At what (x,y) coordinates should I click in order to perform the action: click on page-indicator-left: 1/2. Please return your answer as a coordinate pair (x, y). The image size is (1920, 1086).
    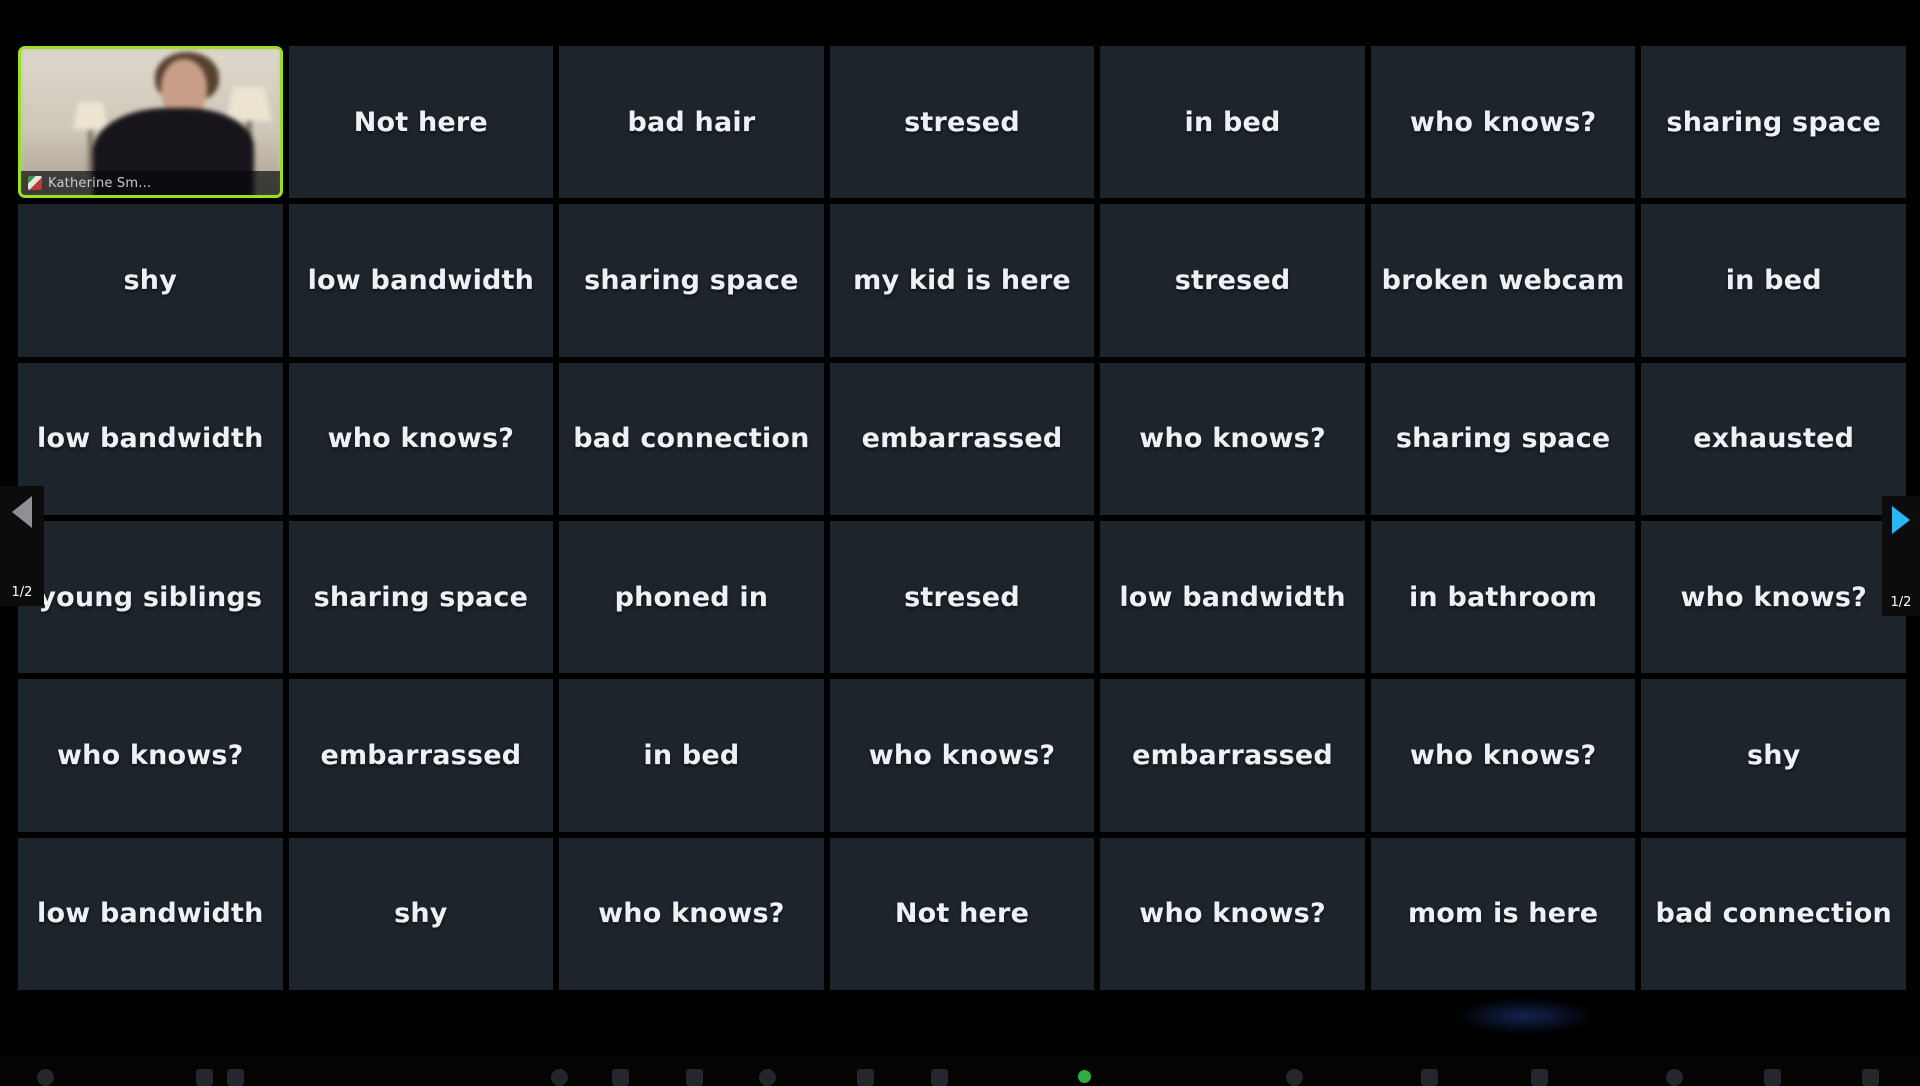
    Looking at the image, I should click on (22, 592).